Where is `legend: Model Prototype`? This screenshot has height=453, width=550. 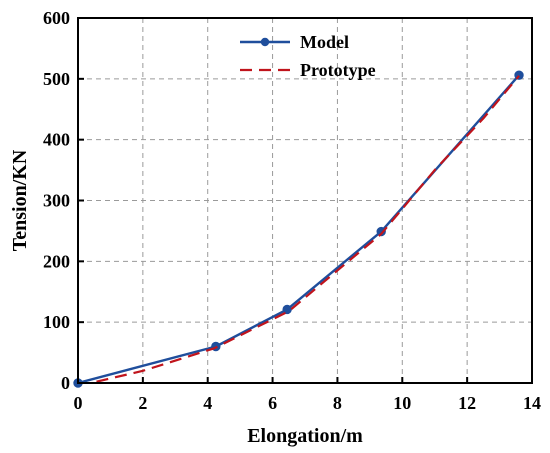 legend: Model Prototype is located at coordinates (308, 56).